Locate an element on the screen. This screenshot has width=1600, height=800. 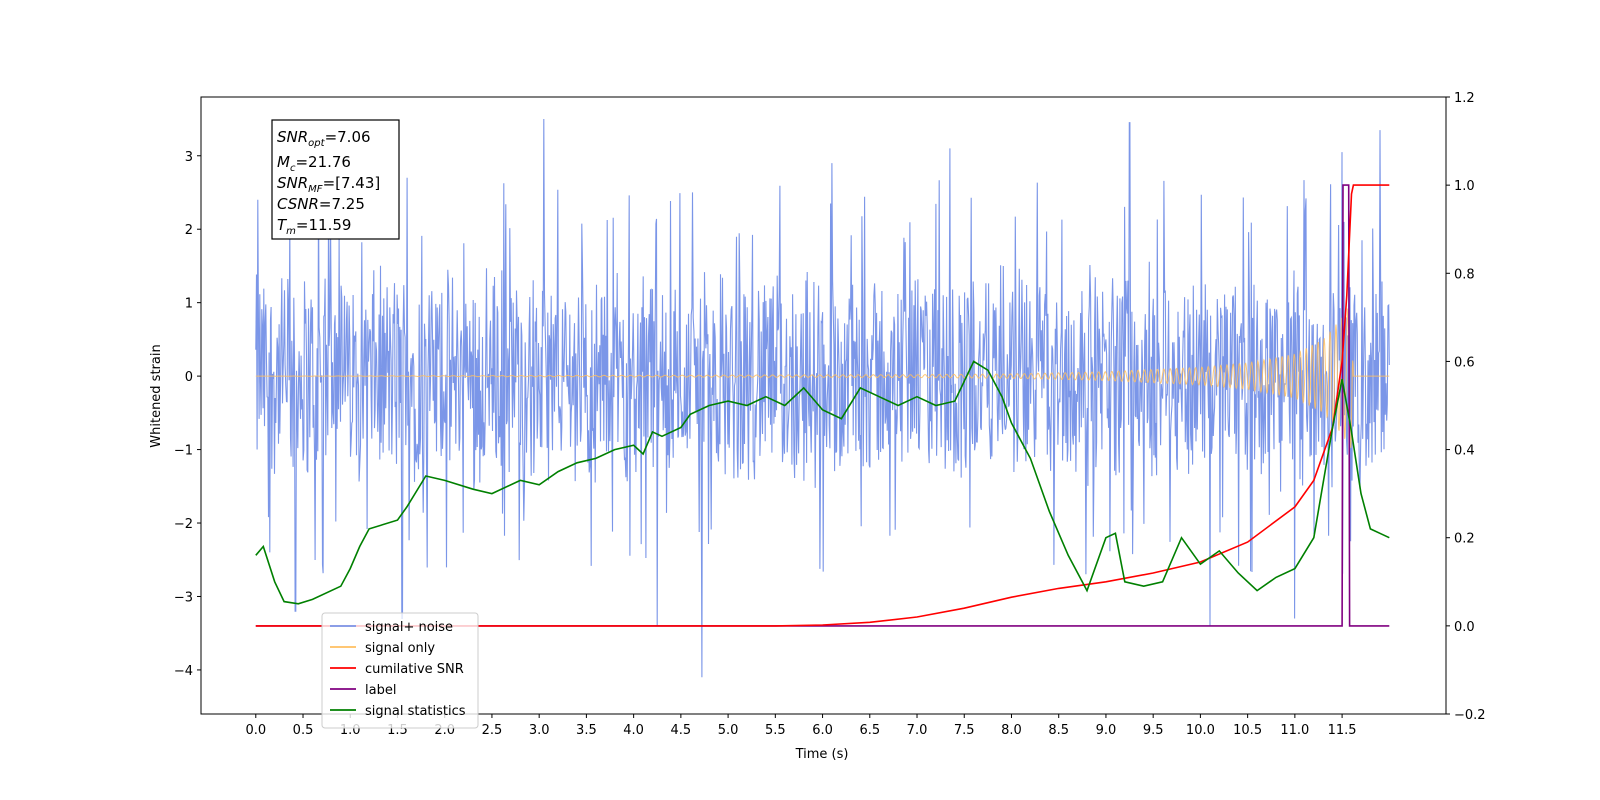
x-tick-label: 7.5 is located at coordinates (964, 730).